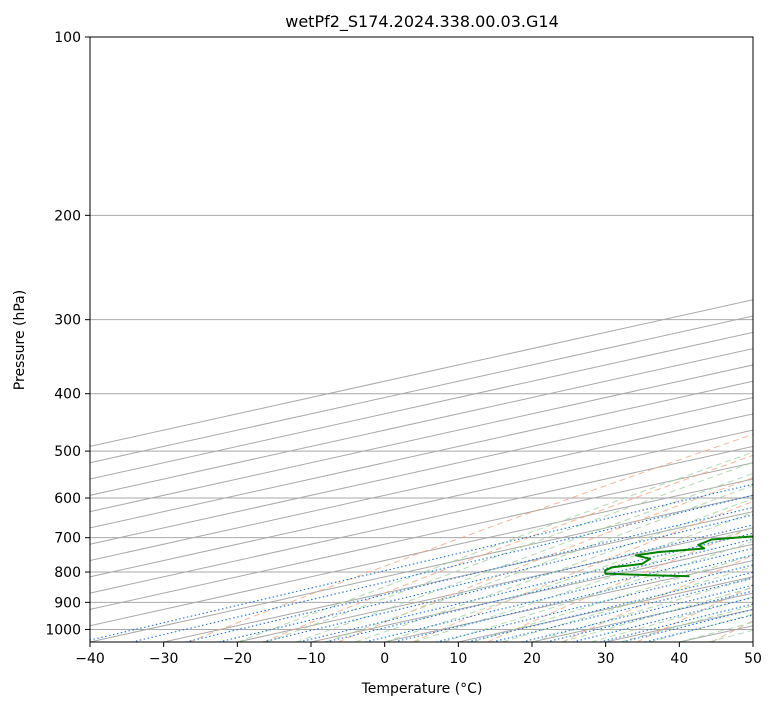 This screenshot has height=708, width=775. Describe the element at coordinates (384, 659) in the screenshot. I see `x-tick-label: 0` at that location.